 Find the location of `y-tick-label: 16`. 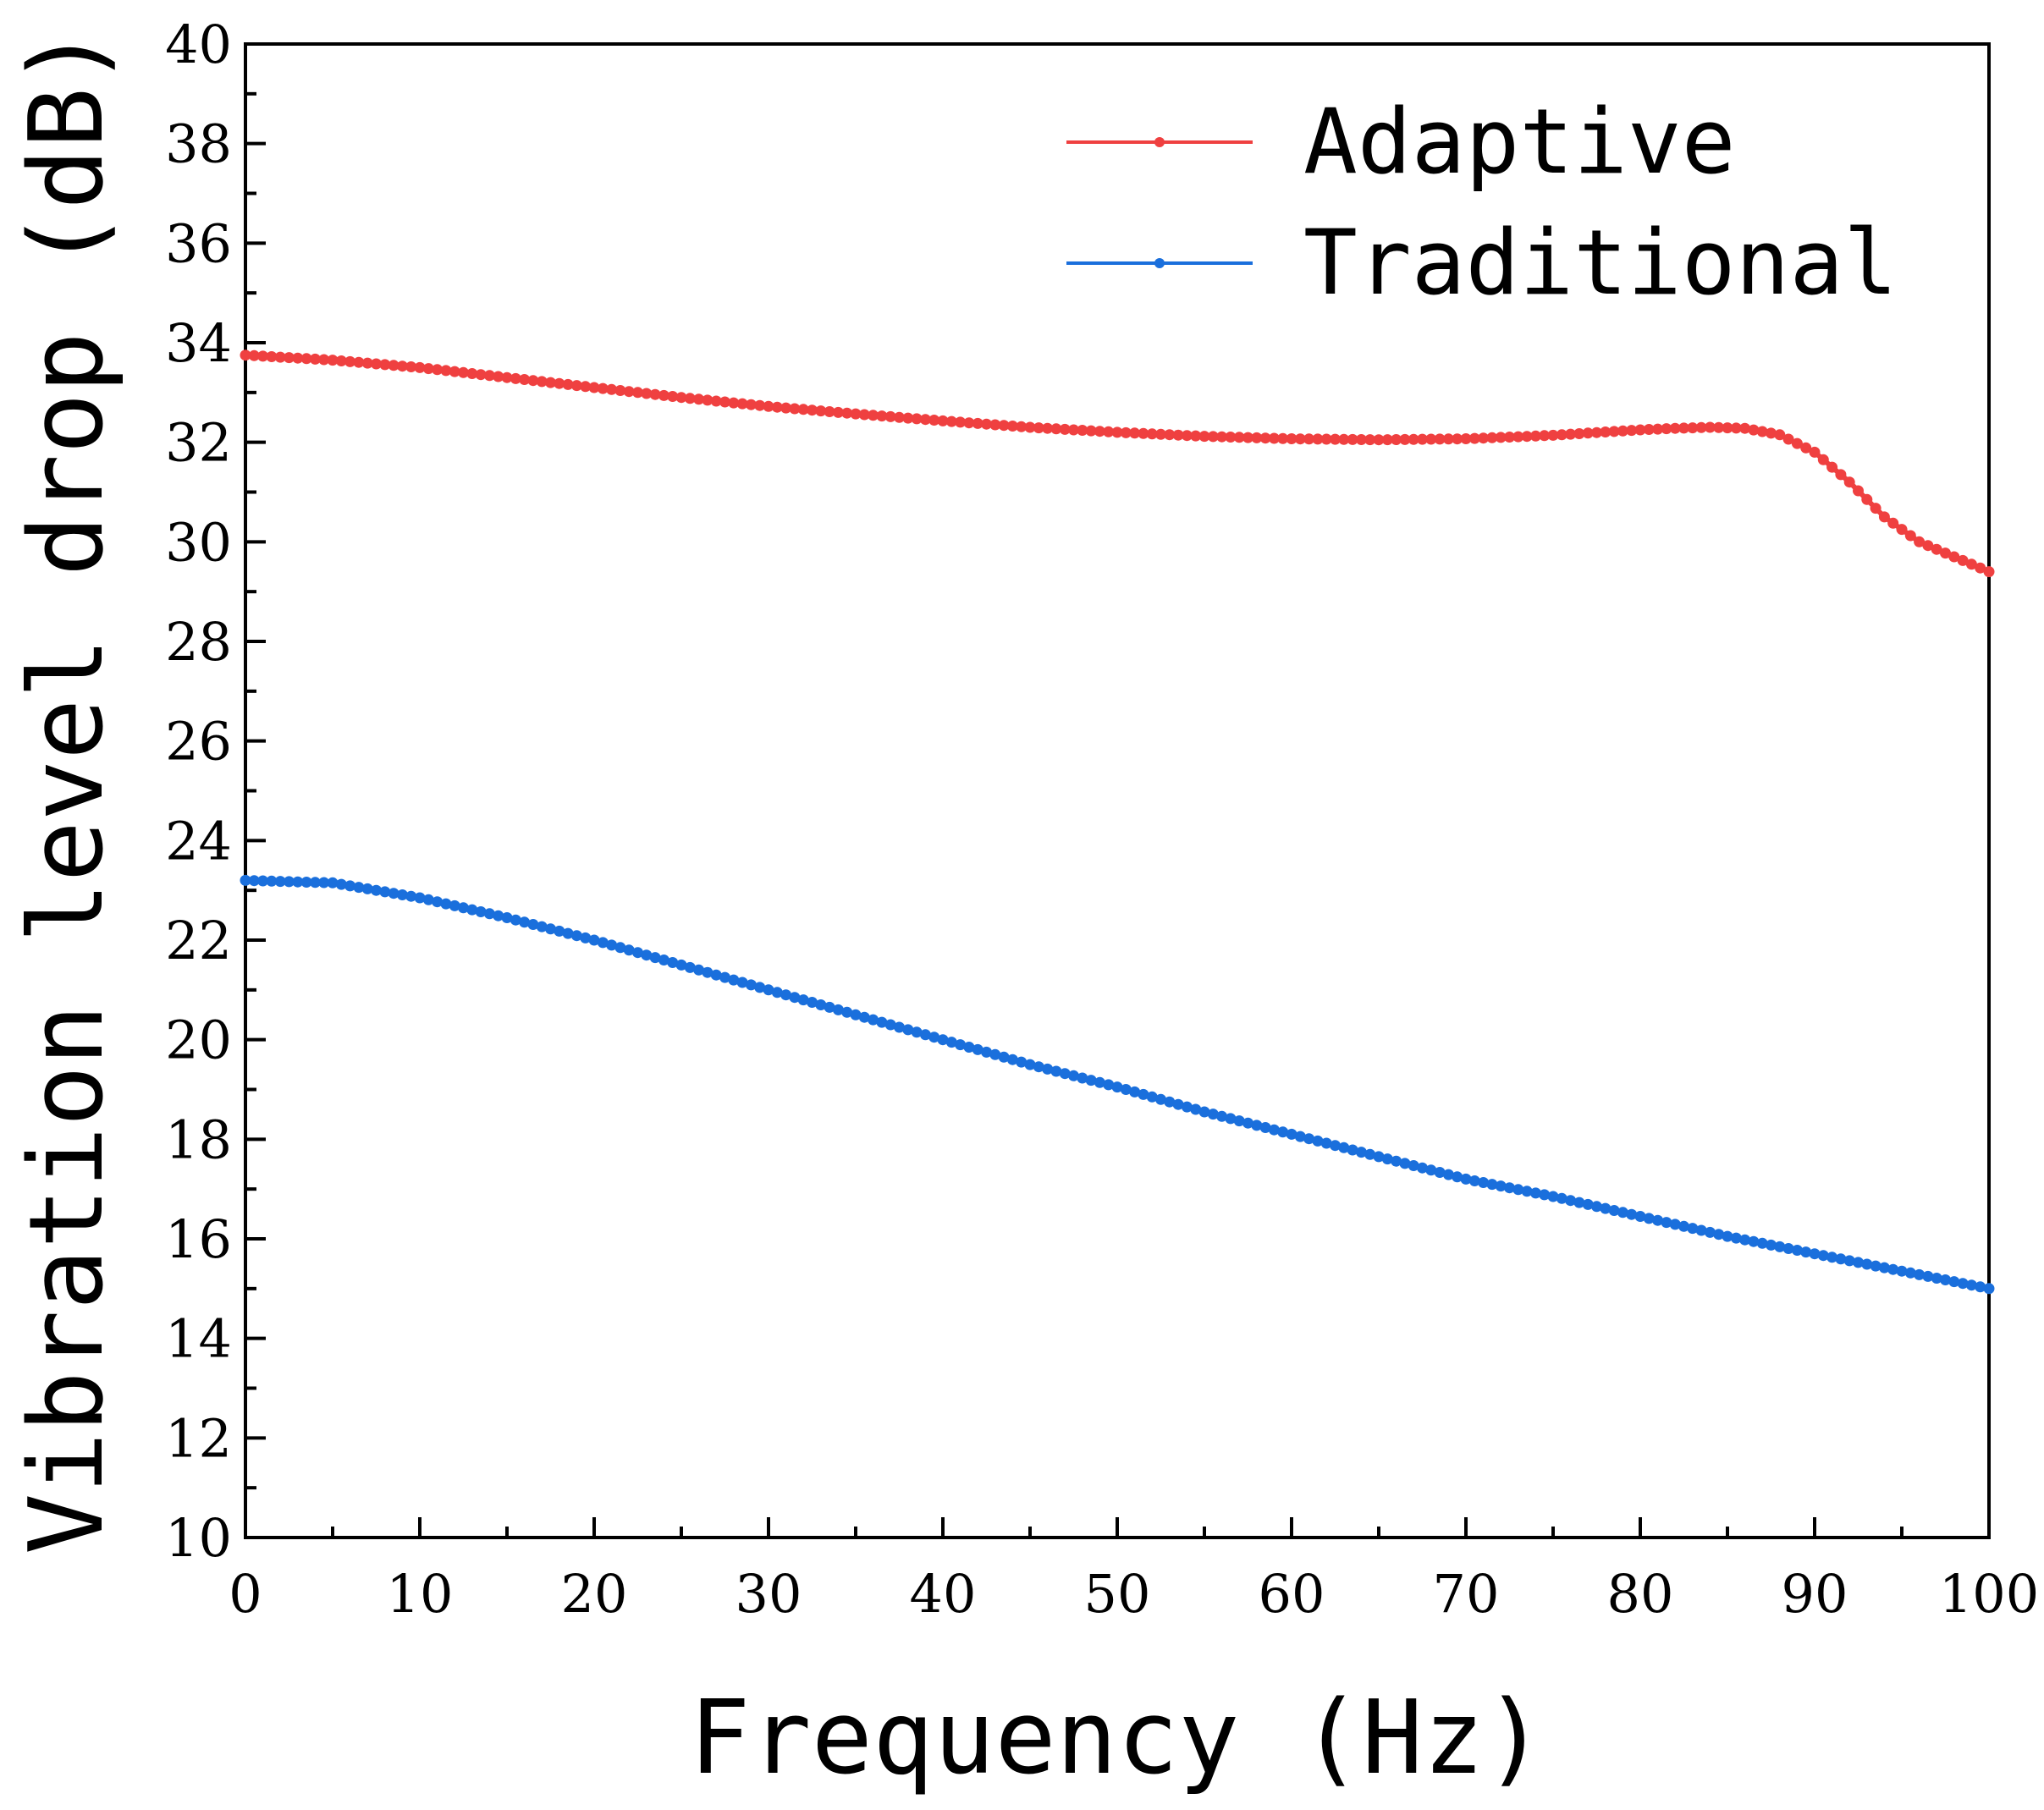

y-tick-label: 16 is located at coordinates (198, 1239).